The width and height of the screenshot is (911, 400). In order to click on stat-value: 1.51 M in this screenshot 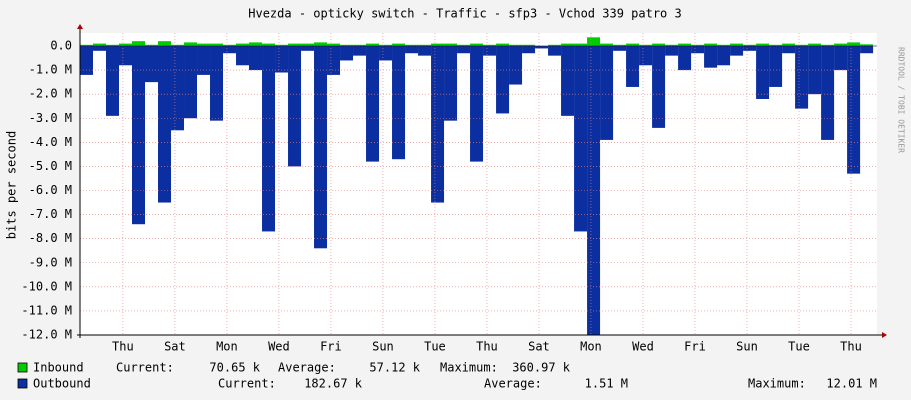, I will do `click(606, 384)`.